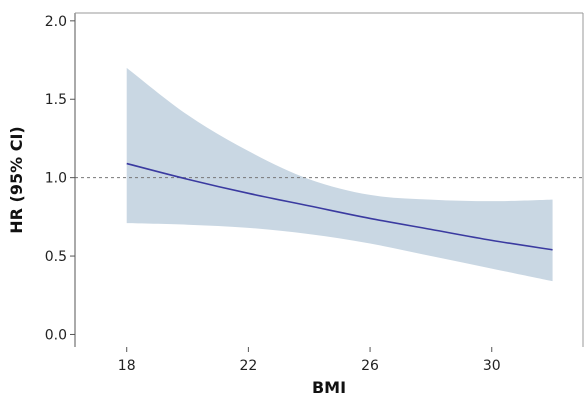 The height and width of the screenshot is (399, 586). I want to click on x-tick-label: 18, so click(127, 366).